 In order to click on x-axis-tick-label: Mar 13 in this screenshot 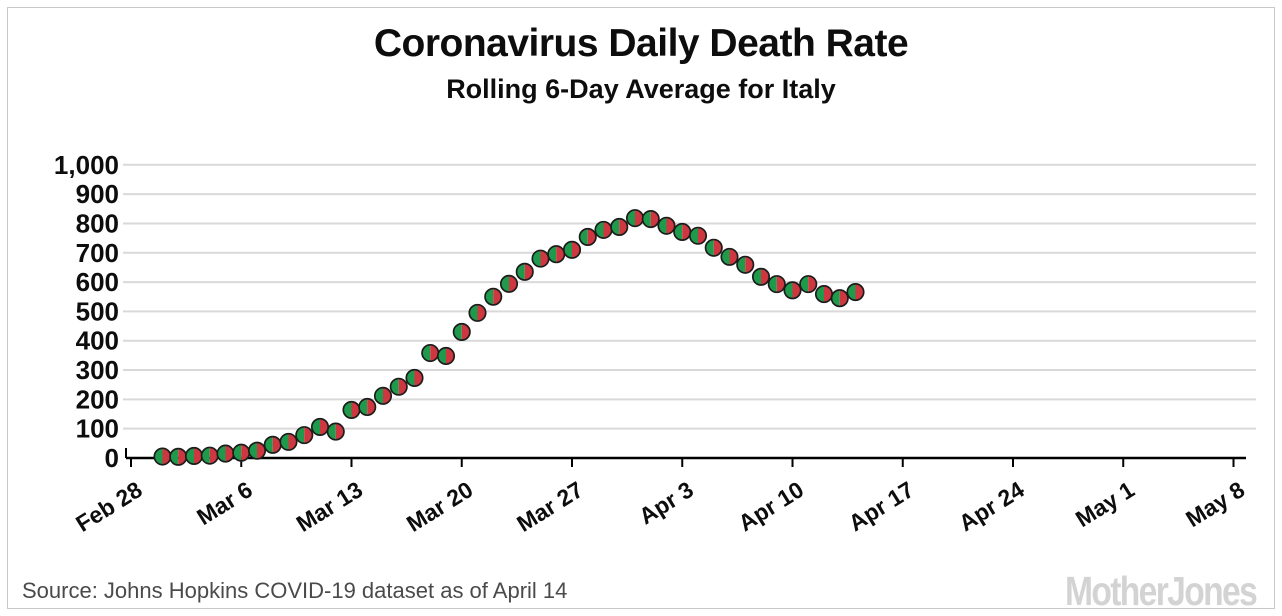, I will do `click(330, 506)`.